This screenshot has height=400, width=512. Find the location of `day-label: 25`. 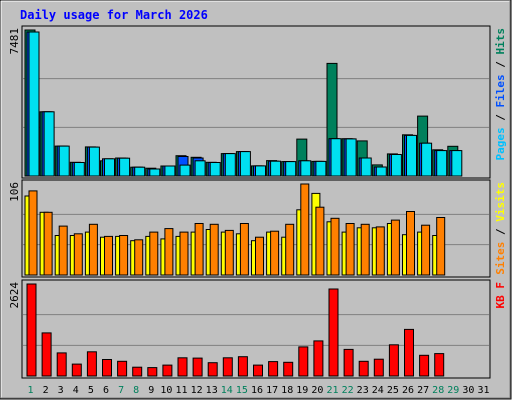

day-label: 25 is located at coordinates (393, 390).